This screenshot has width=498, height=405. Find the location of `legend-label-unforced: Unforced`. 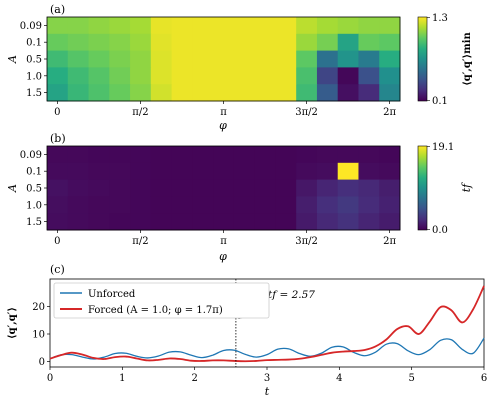

legend-label-unforced: Unforced is located at coordinates (112, 294).